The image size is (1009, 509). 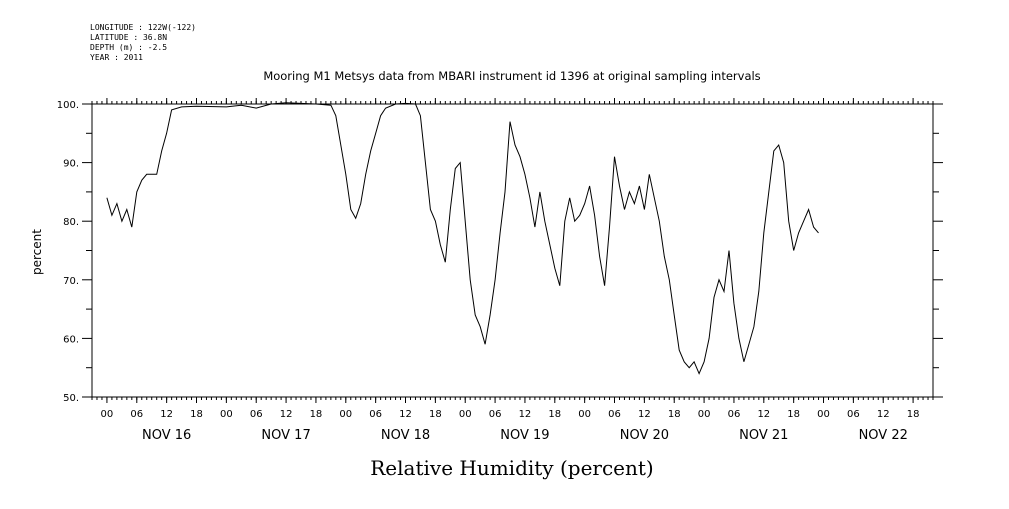 What do you see at coordinates (116, 57) in the screenshot?
I see `meta-line-year: YEAR : 2011` at bounding box center [116, 57].